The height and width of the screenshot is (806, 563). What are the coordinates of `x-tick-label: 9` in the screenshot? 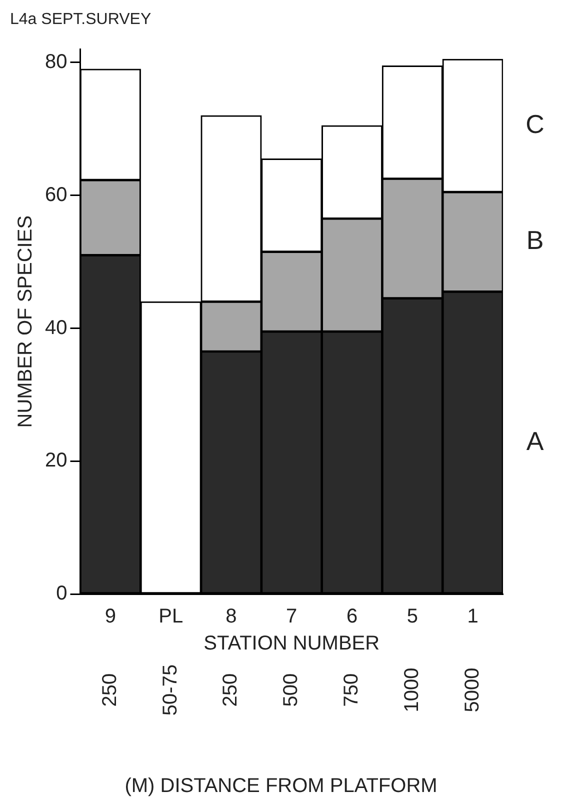 It's located at (110, 617).